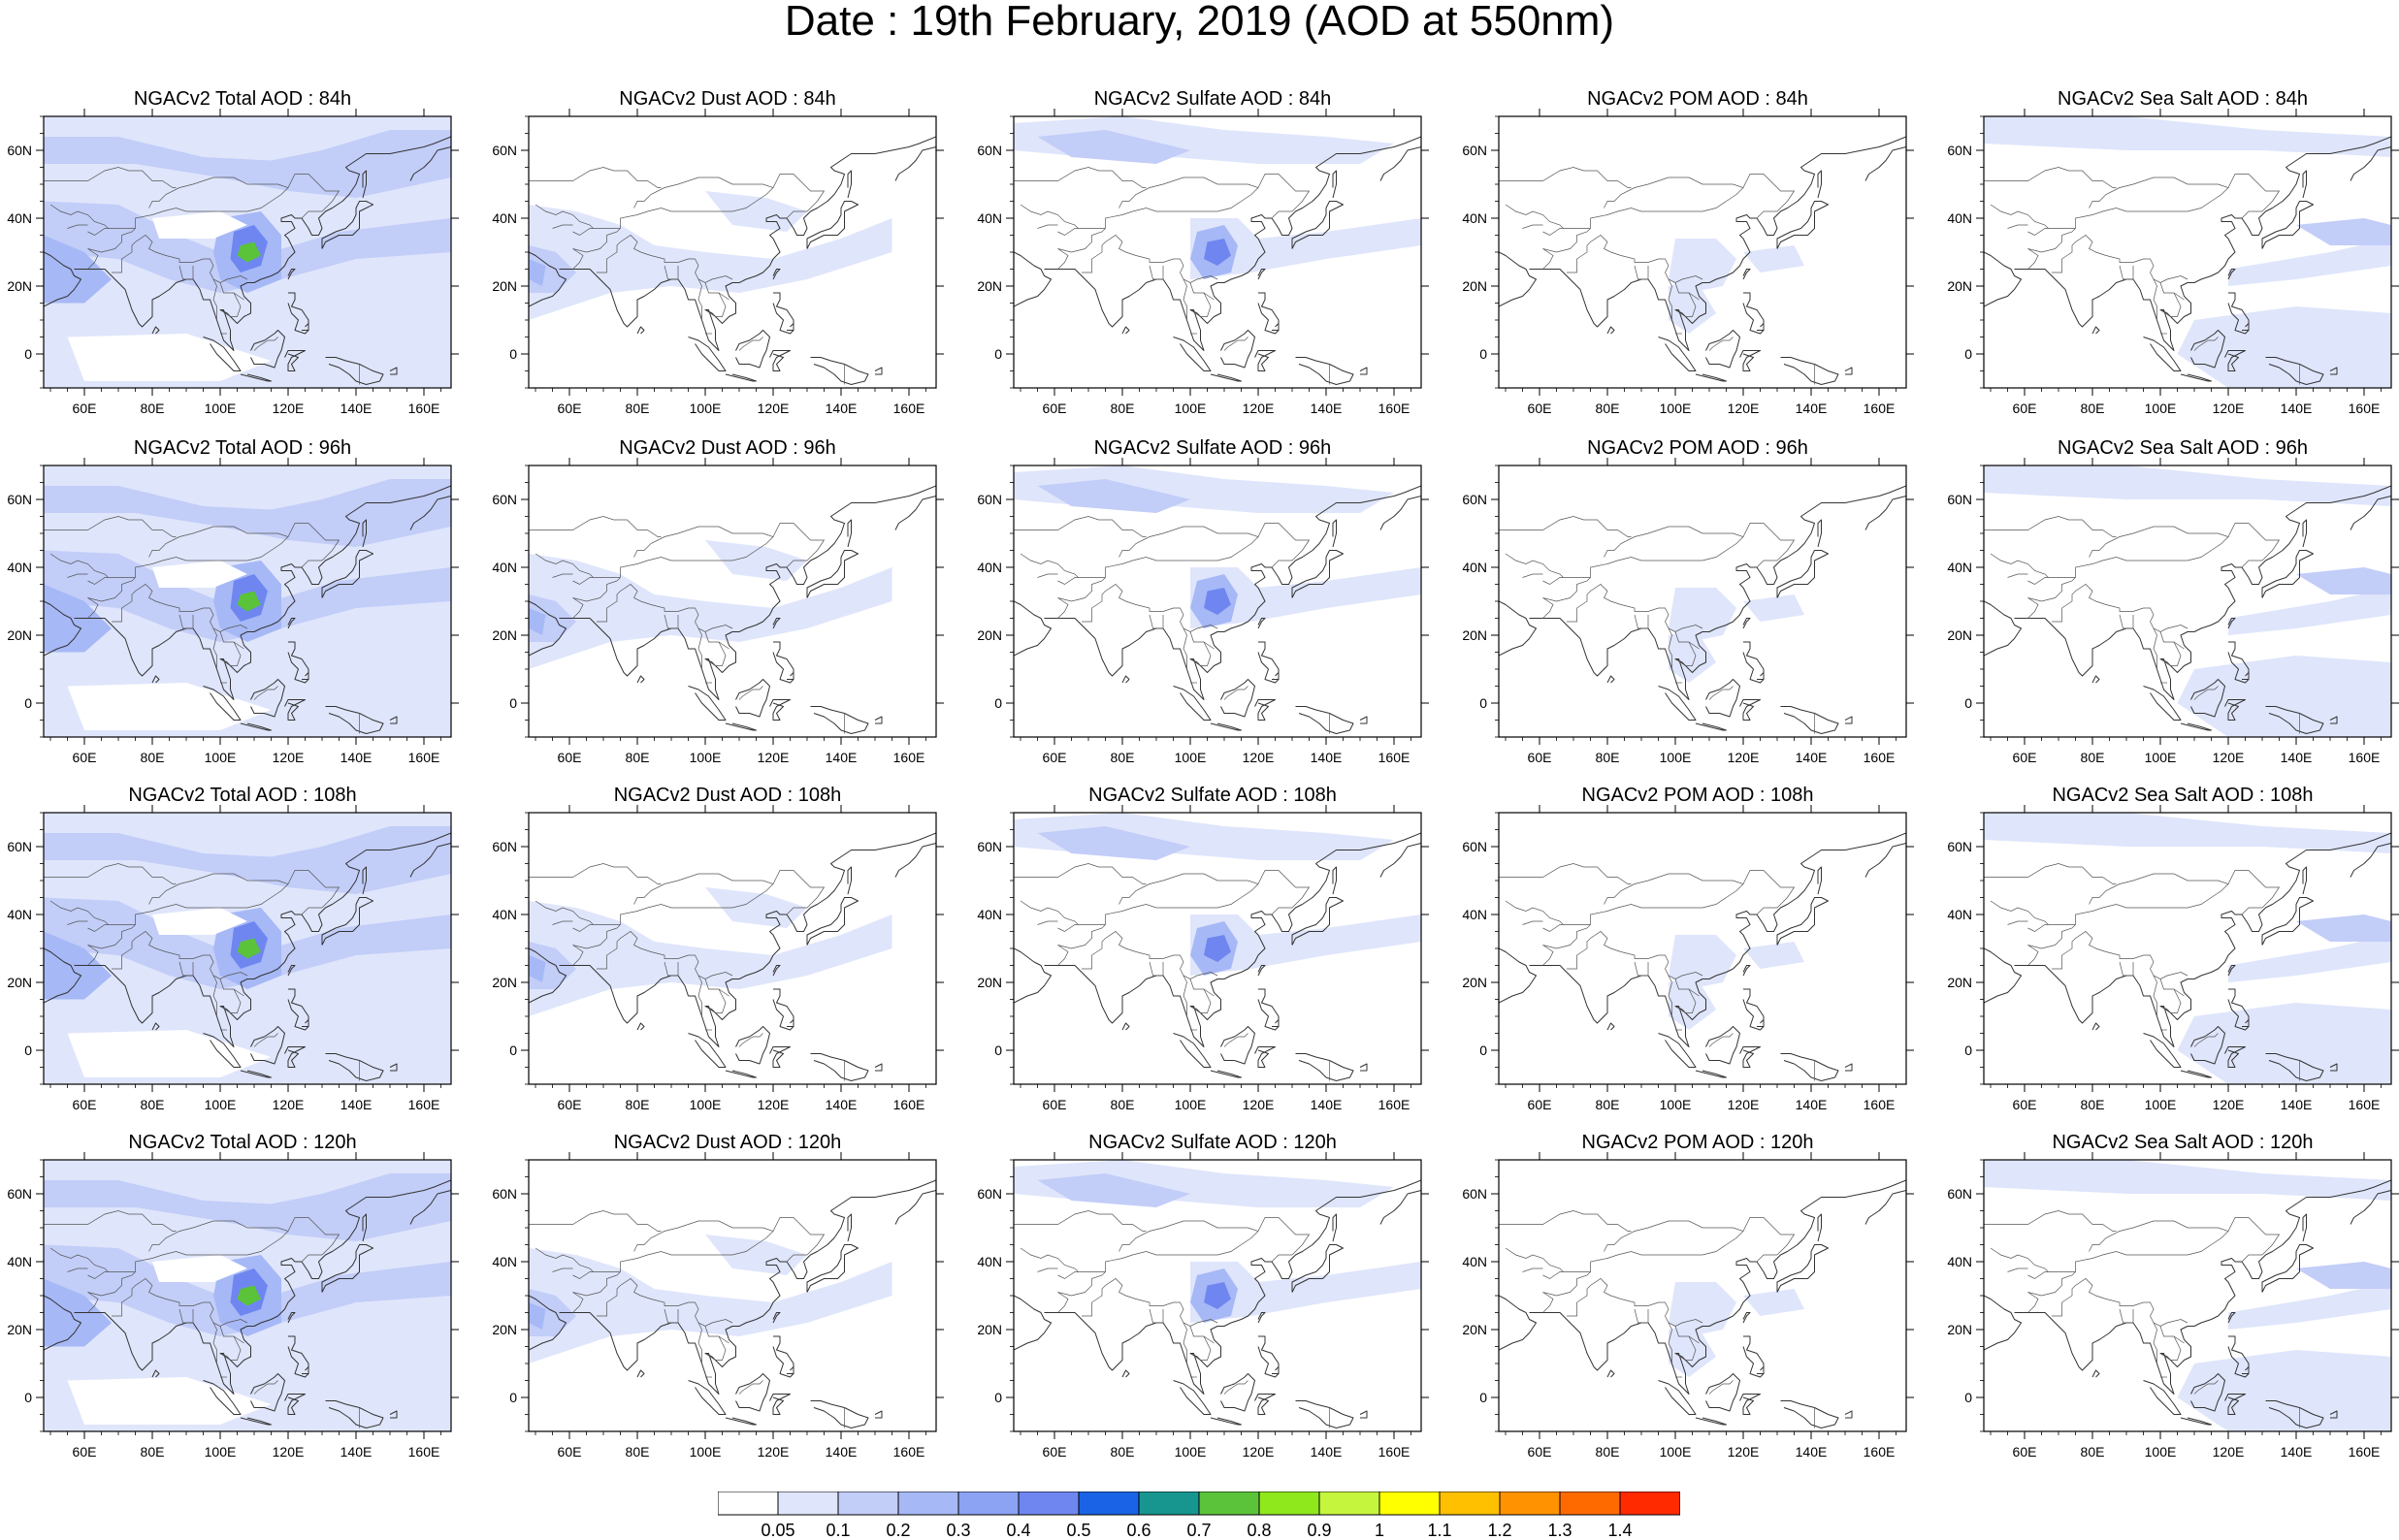  I want to click on panel-title: NGACv2 Total AOD : 96h, so click(243, 448).